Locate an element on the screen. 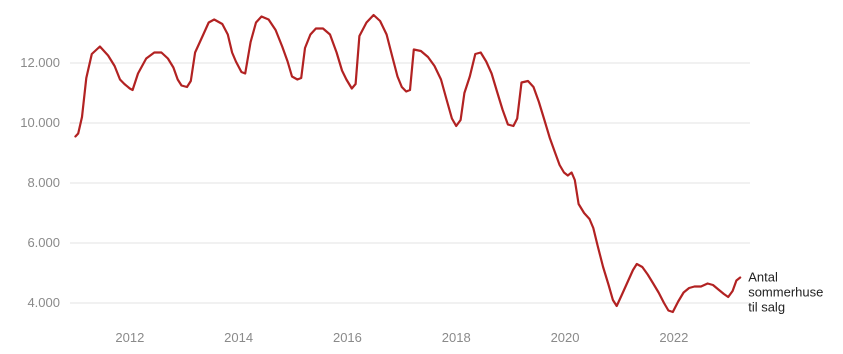 The width and height of the screenshot is (843, 354). end-label-line-0: Antal is located at coordinates (763, 277).